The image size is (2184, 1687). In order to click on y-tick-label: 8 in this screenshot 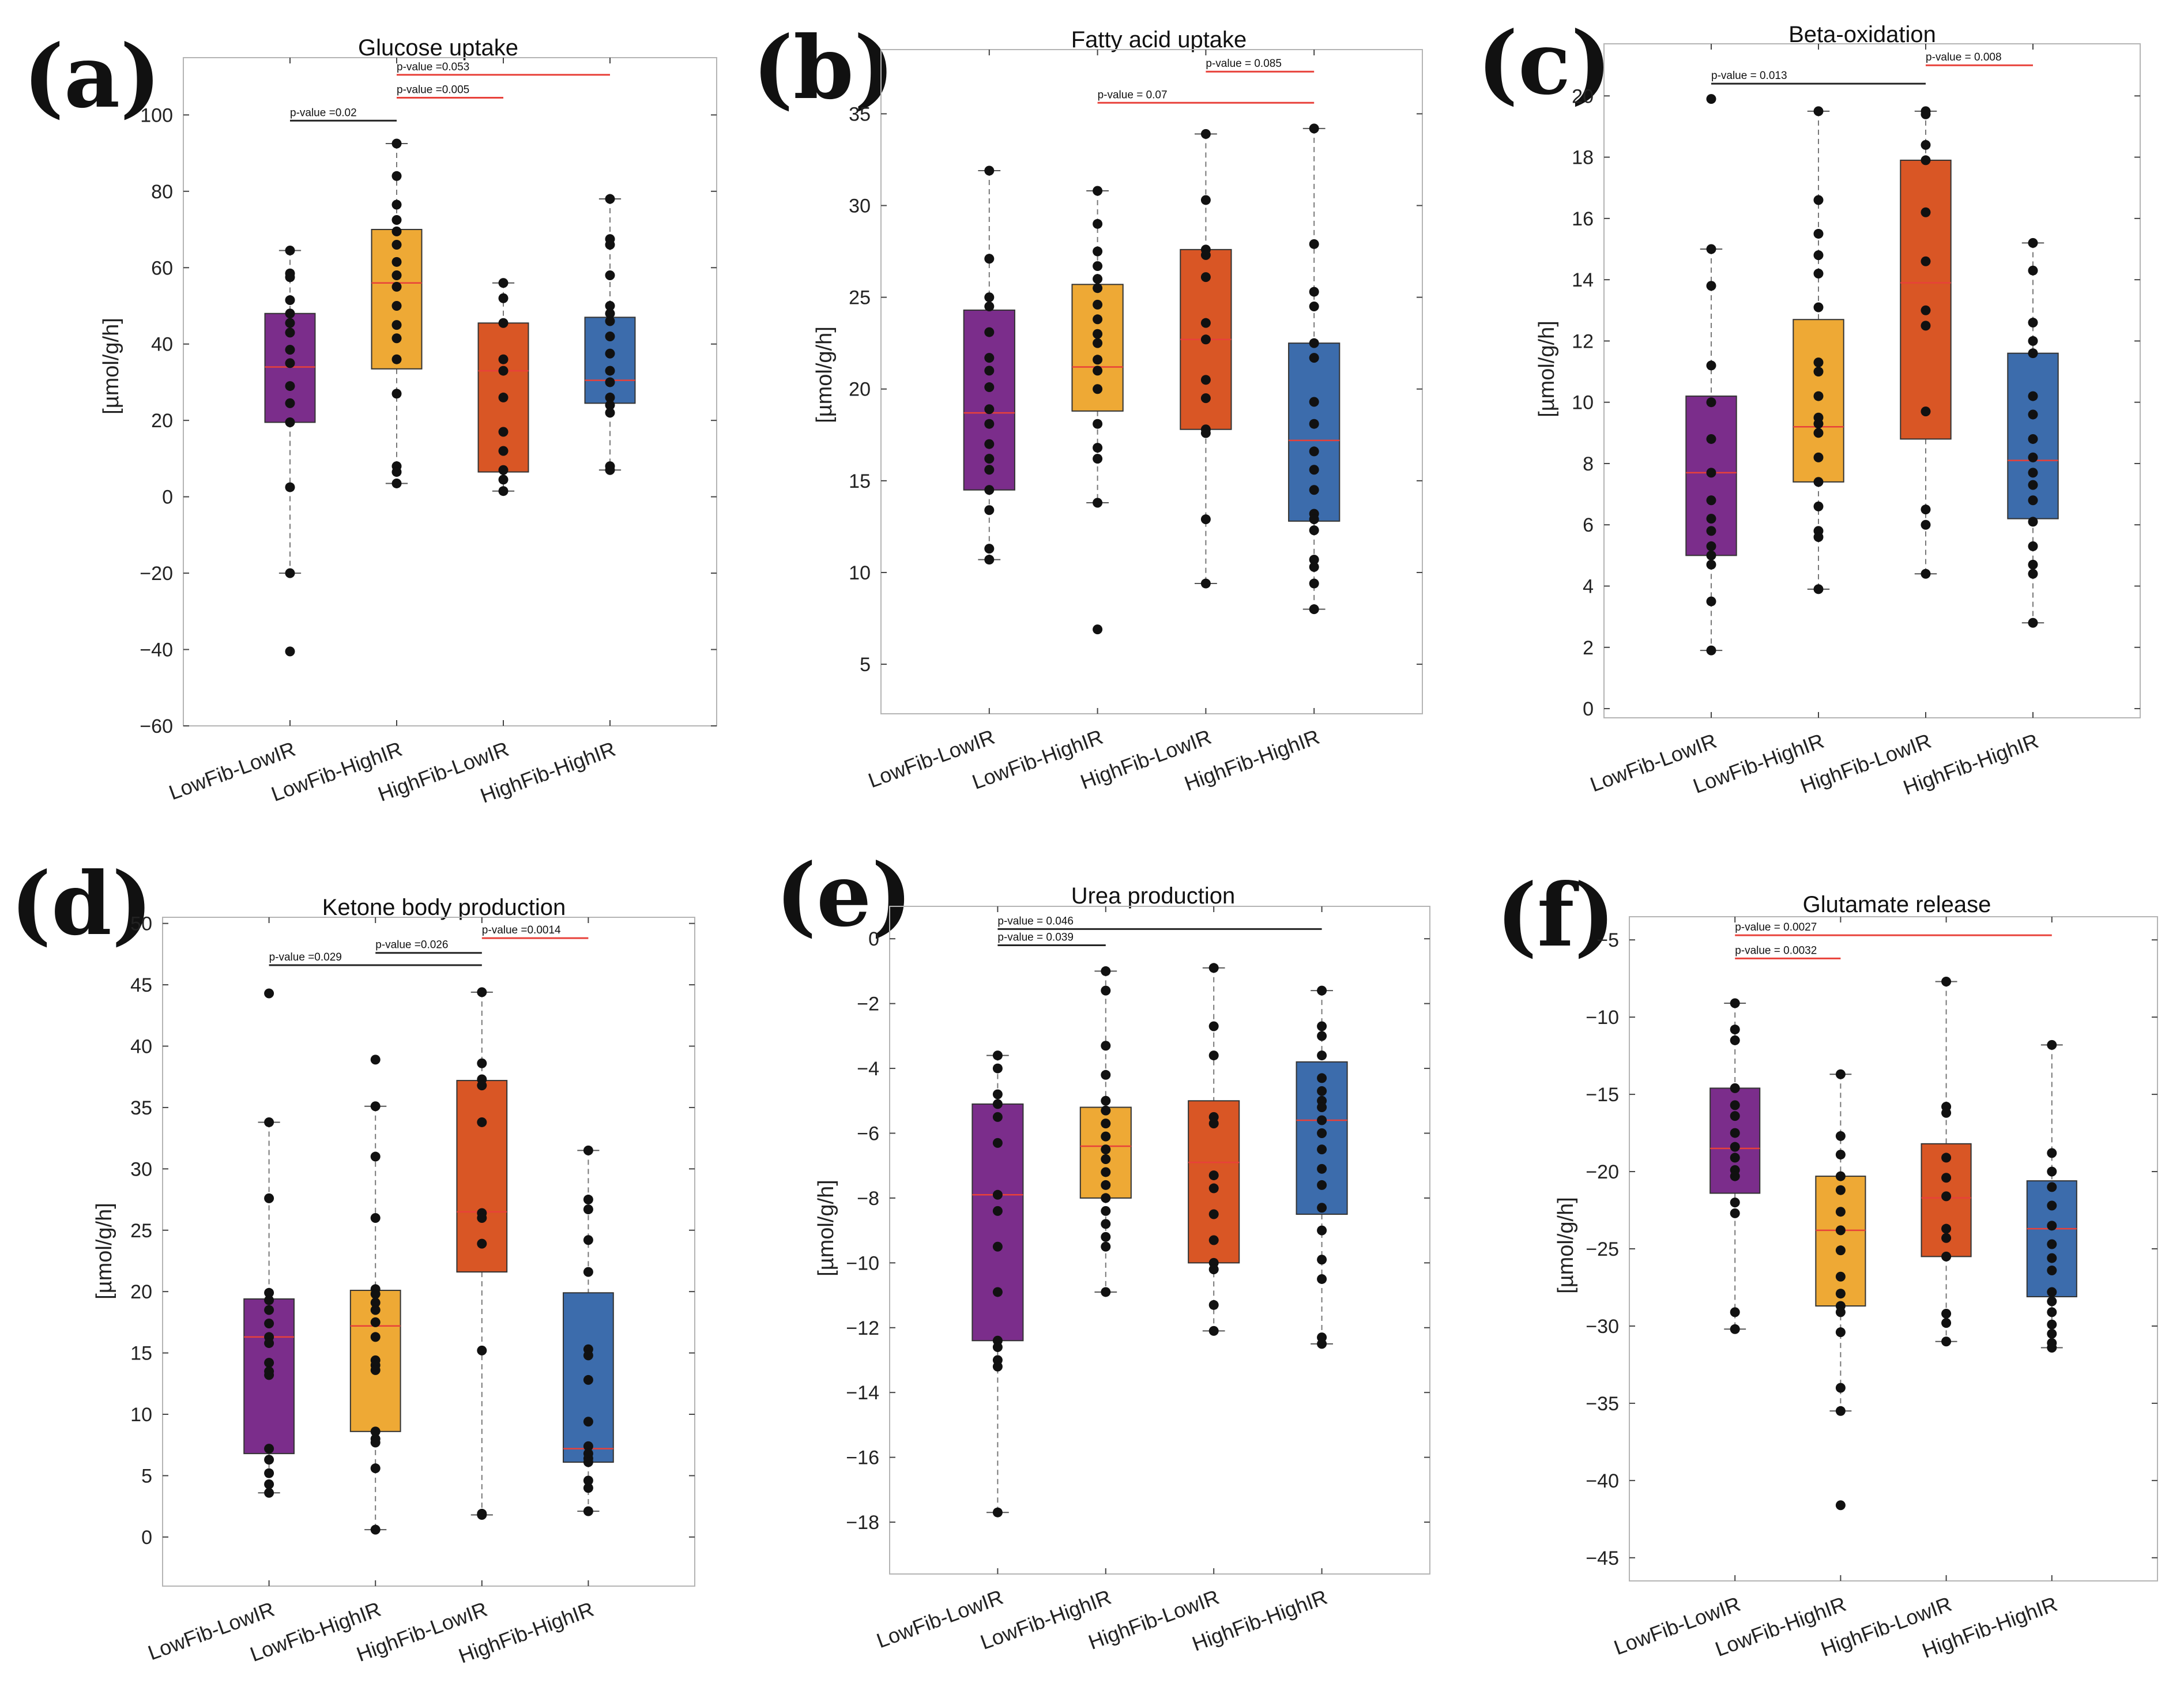, I will do `click(1588, 464)`.